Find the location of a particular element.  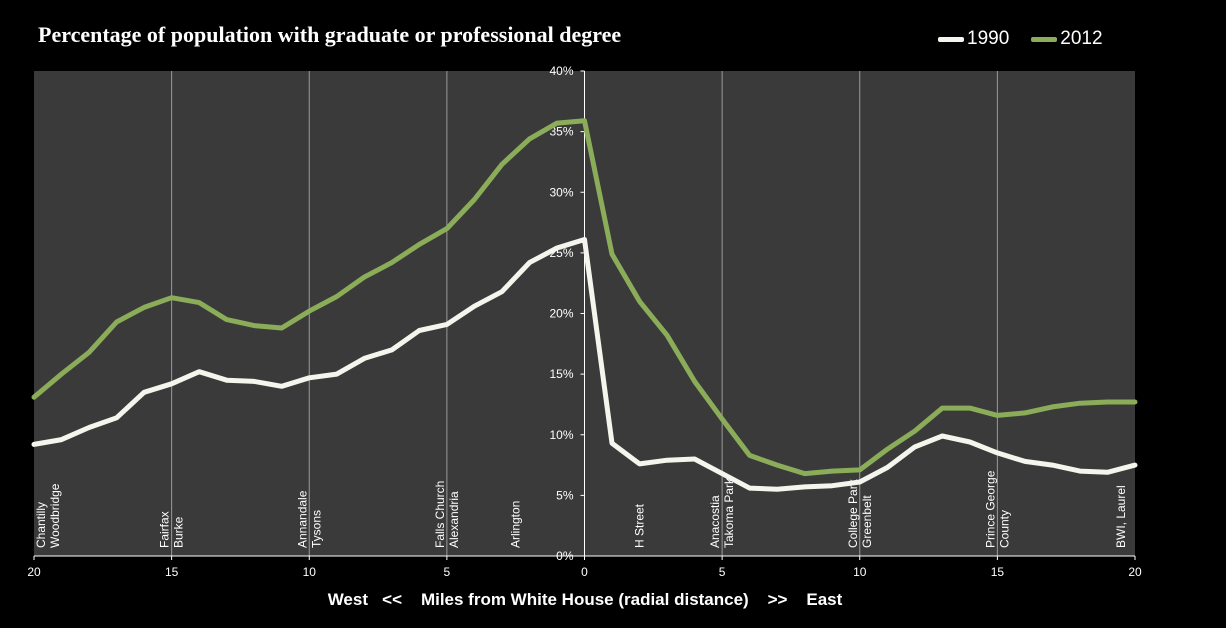

place-label: County is located at coordinates (1004, 529).